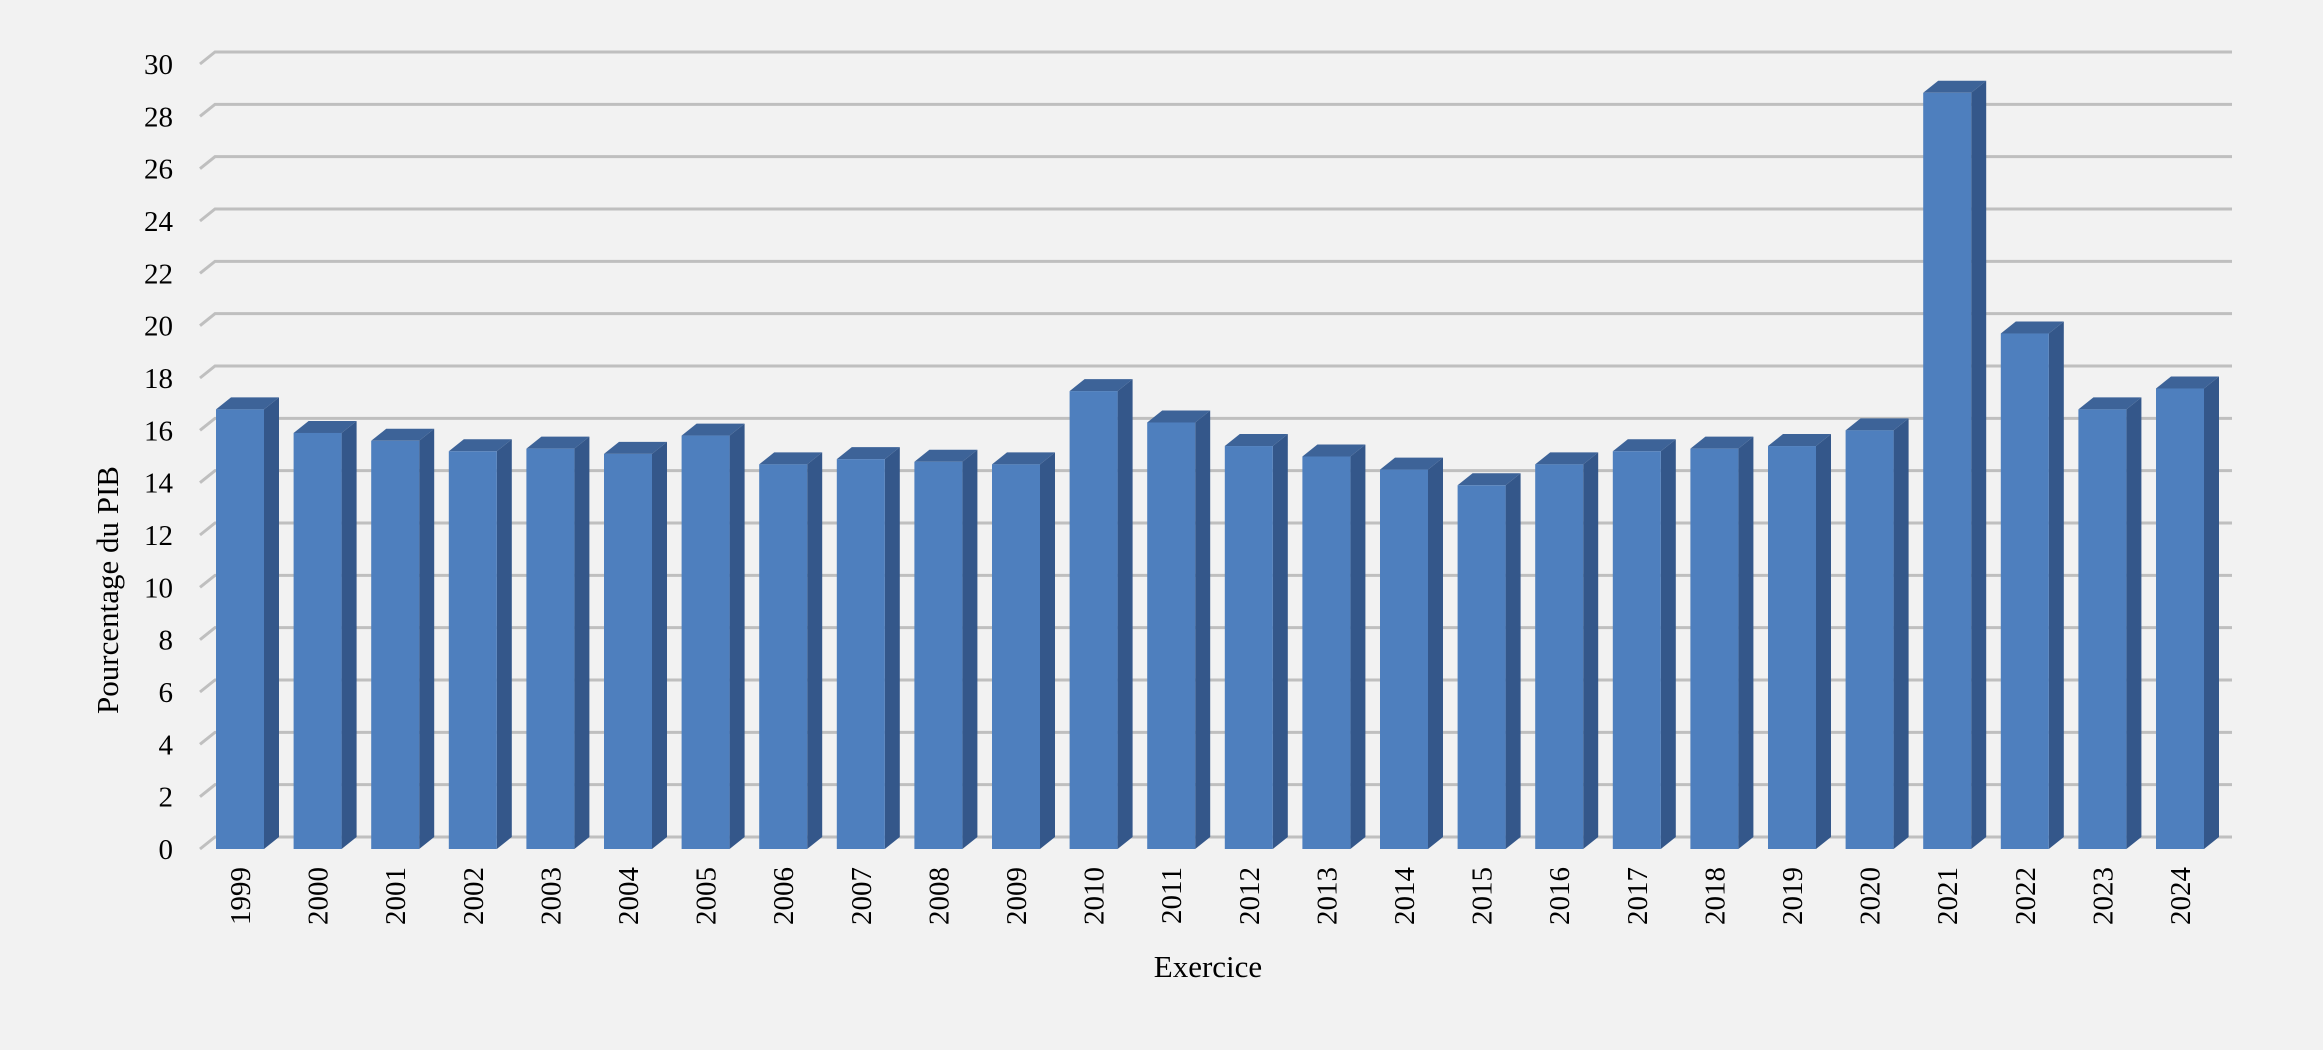 The height and width of the screenshot is (1050, 2323). Describe the element at coordinates (1327, 896) in the screenshot. I see `x-tick-label-2013: 2013` at that location.